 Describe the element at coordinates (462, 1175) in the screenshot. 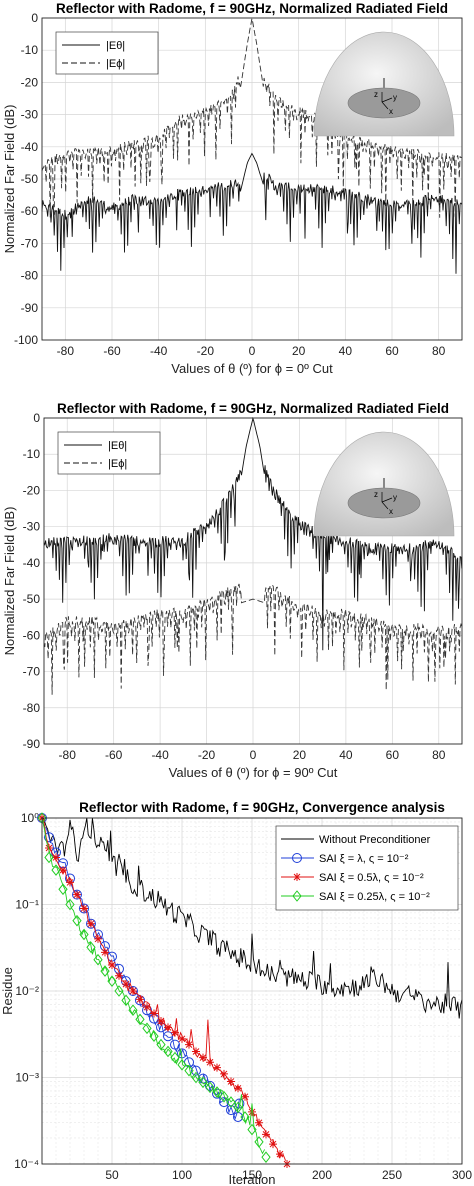

I see `x-tick-label: 300` at that location.